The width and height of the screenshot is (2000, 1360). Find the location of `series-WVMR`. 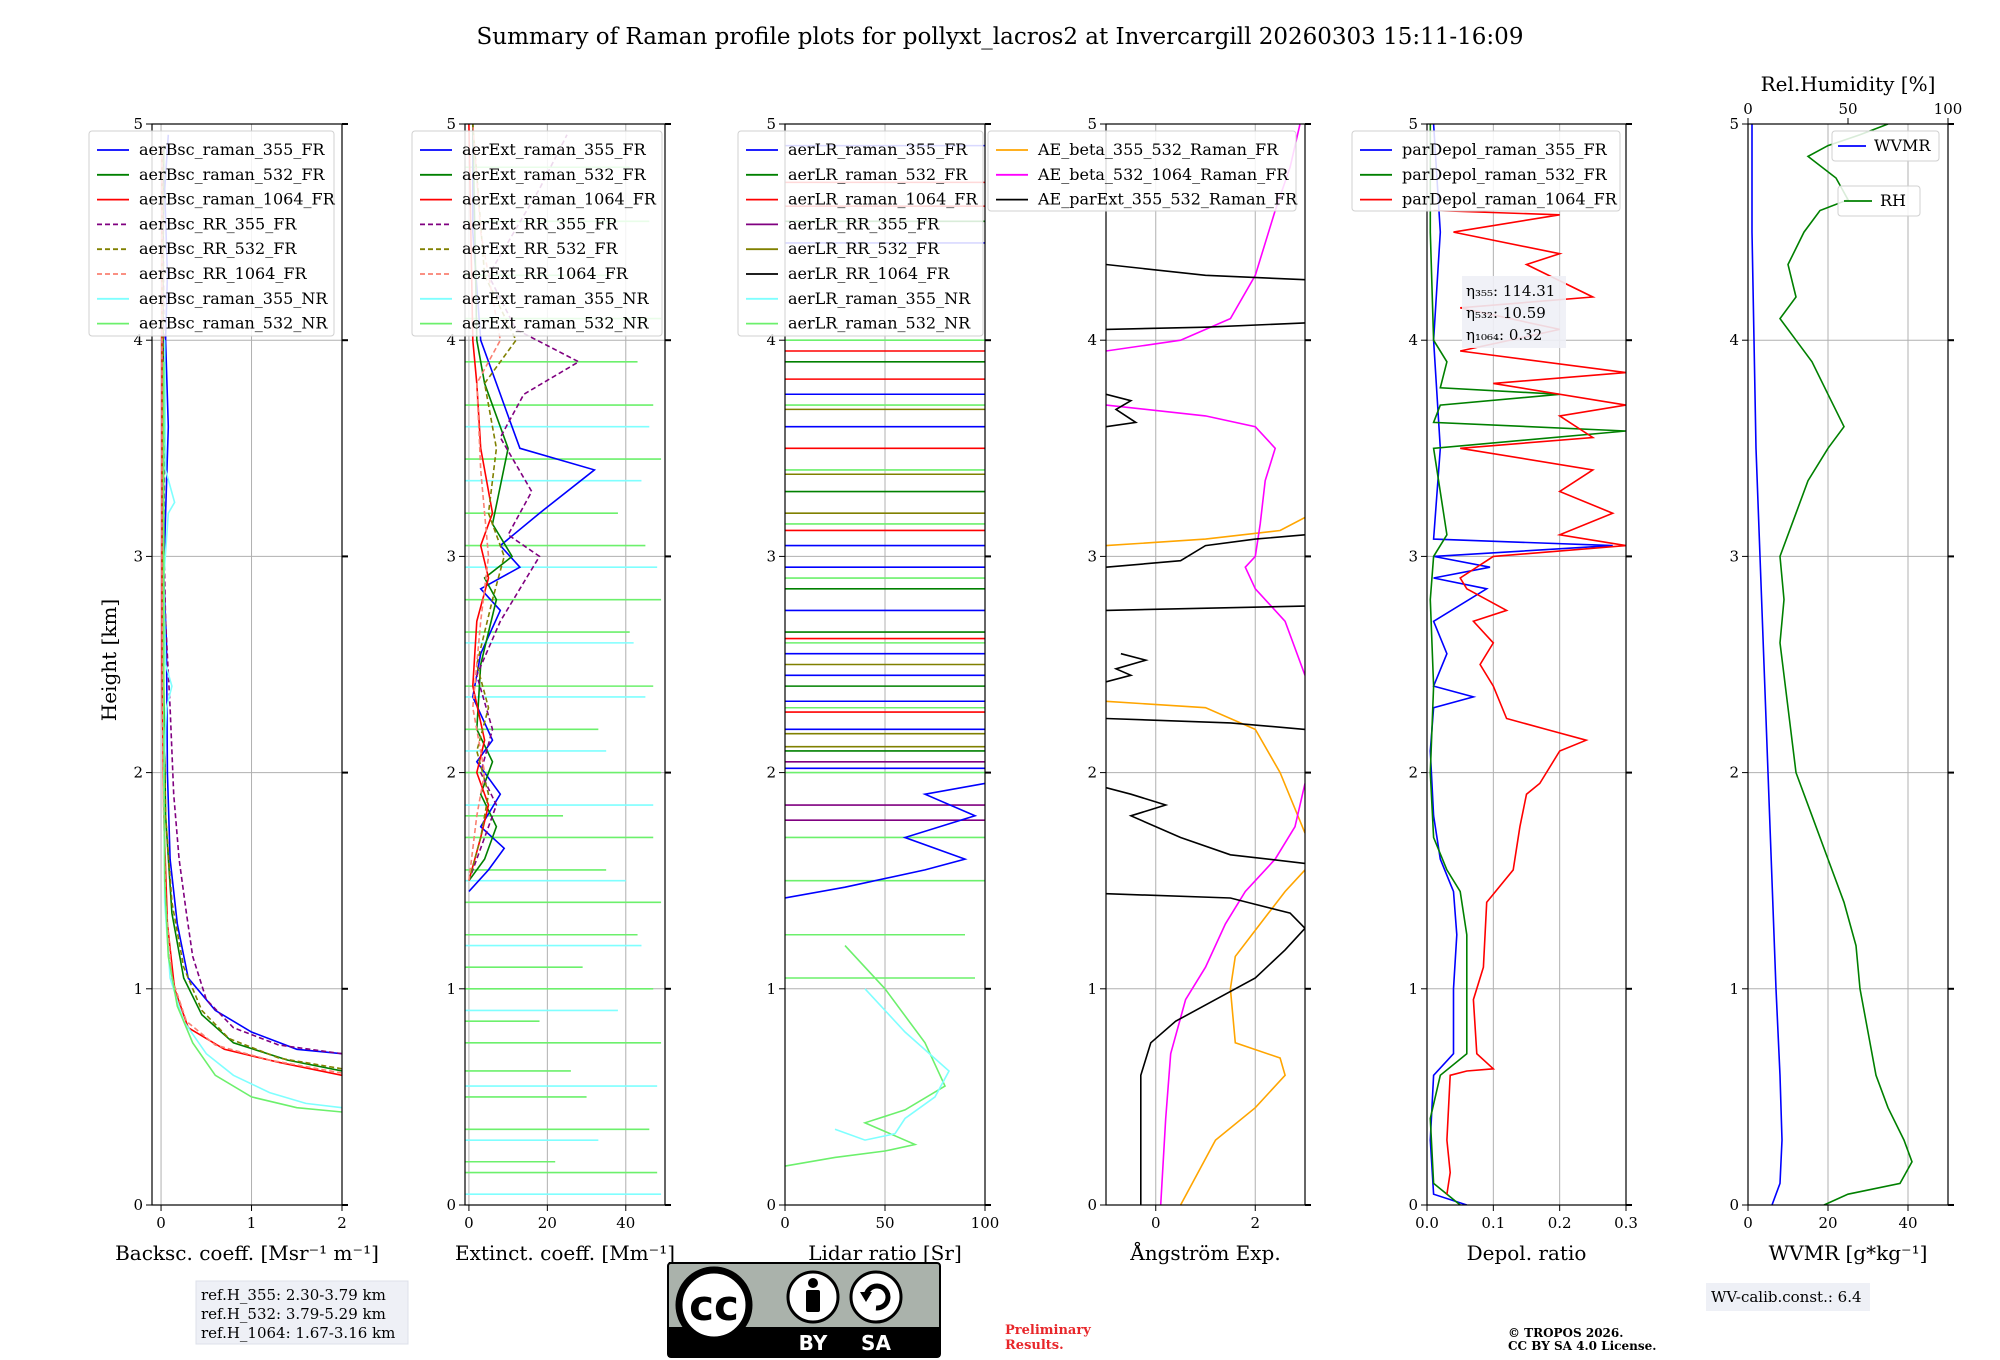

series-WVMR is located at coordinates (1767, 664).